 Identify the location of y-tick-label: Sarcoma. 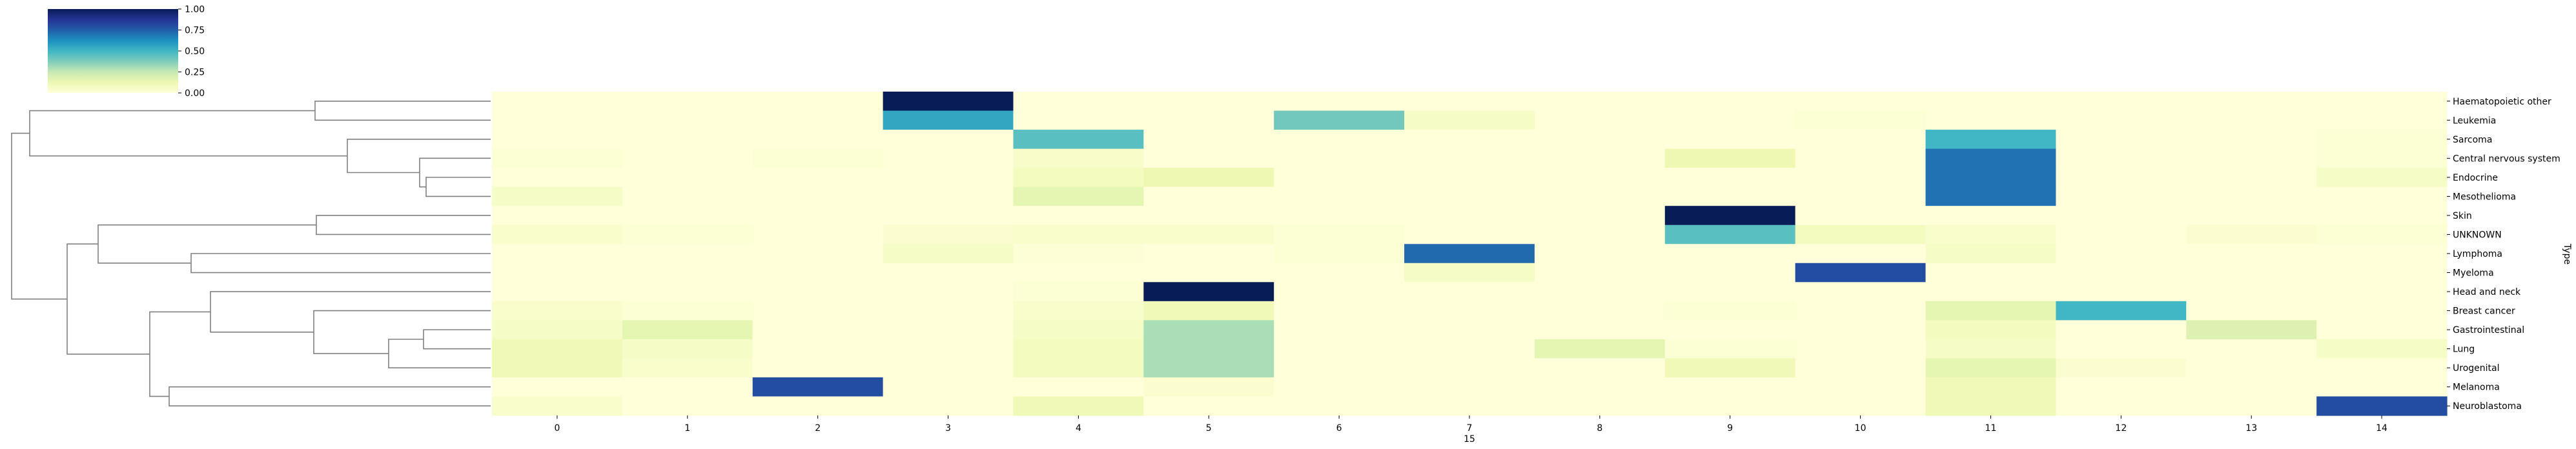
(2473, 140).